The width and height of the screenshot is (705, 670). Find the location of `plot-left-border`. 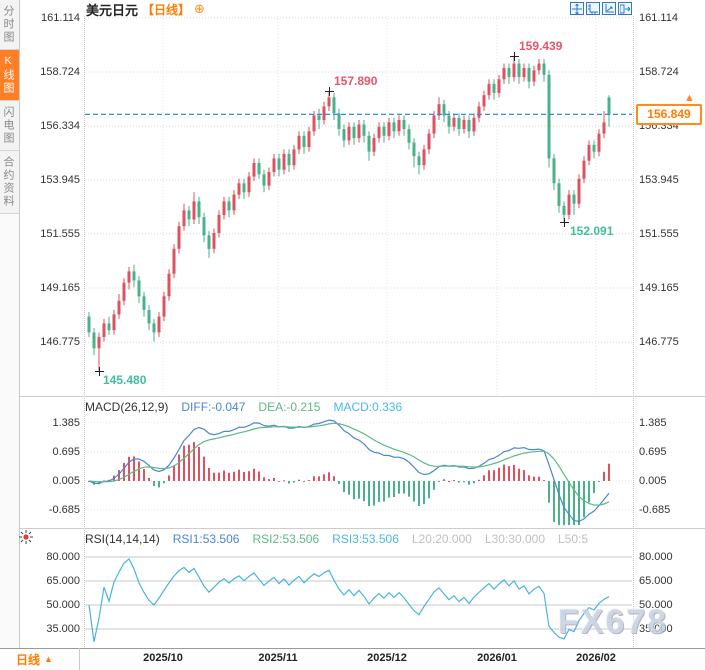

plot-left-border is located at coordinates (84, 331).